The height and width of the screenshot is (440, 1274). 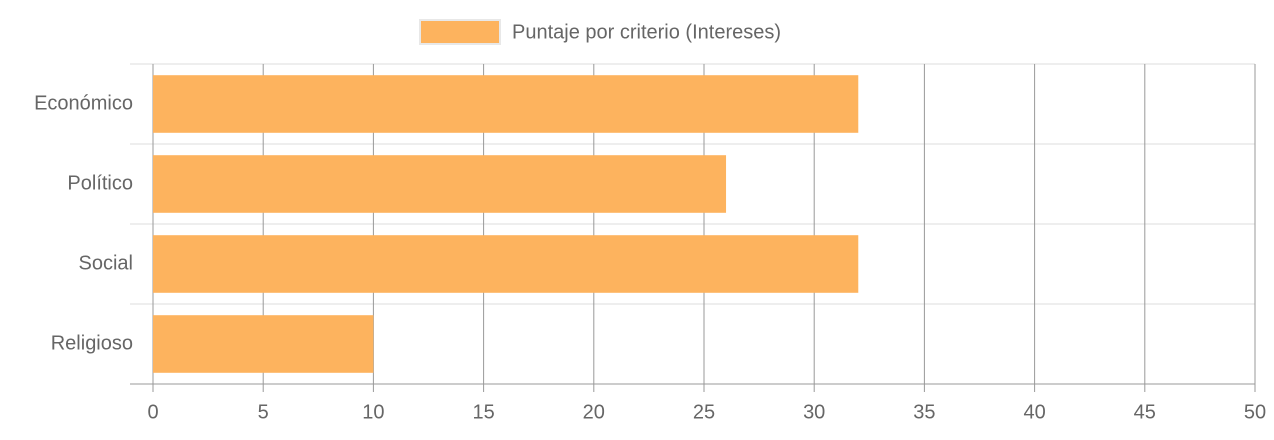 I want to click on y-tick-label: Político, so click(x=100, y=183).